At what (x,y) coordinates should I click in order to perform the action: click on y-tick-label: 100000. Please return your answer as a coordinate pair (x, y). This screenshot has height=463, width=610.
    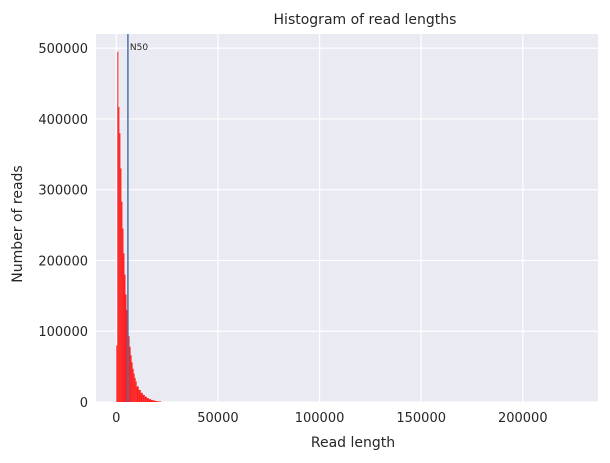
    Looking at the image, I should click on (63, 332).